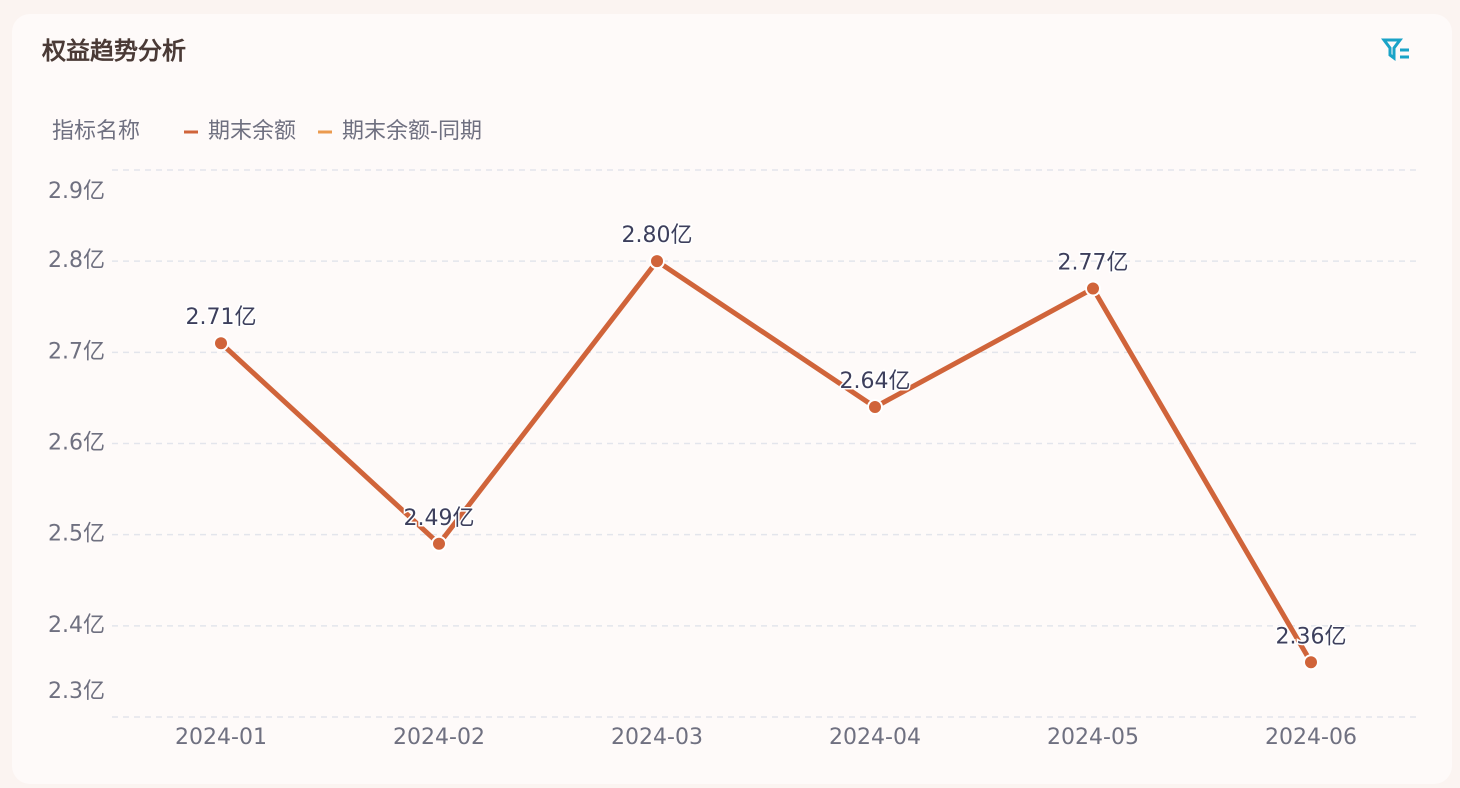 The image size is (1460, 788). Describe the element at coordinates (1311, 737) in the screenshot. I see `x-tick-label: 2024-06` at that location.